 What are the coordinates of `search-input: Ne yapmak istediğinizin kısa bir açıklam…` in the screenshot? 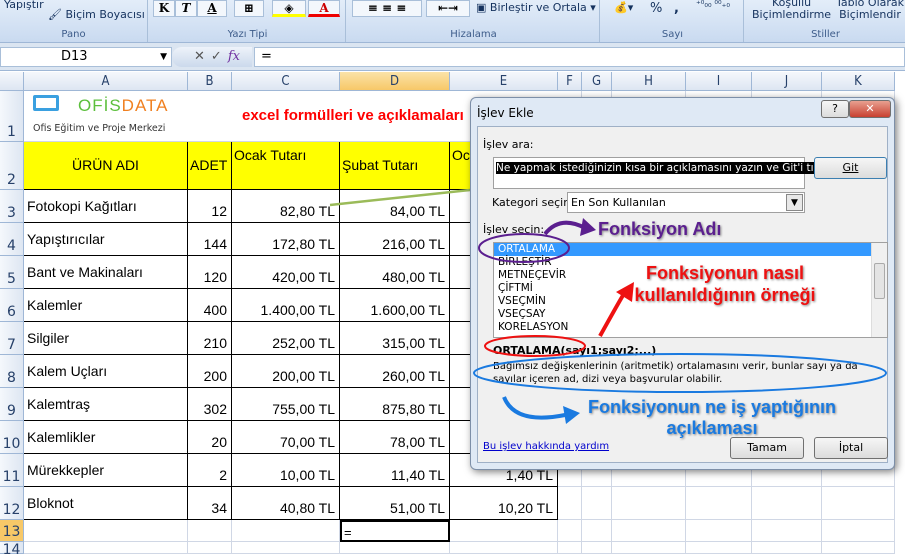 It's located at (668, 173).